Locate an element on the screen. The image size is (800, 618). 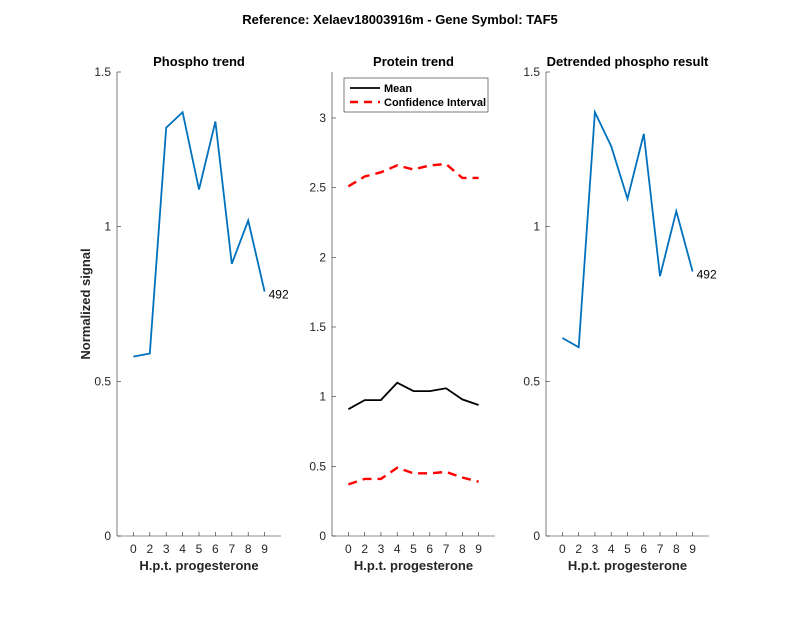
y-tick-label: 2 is located at coordinates (322, 257).